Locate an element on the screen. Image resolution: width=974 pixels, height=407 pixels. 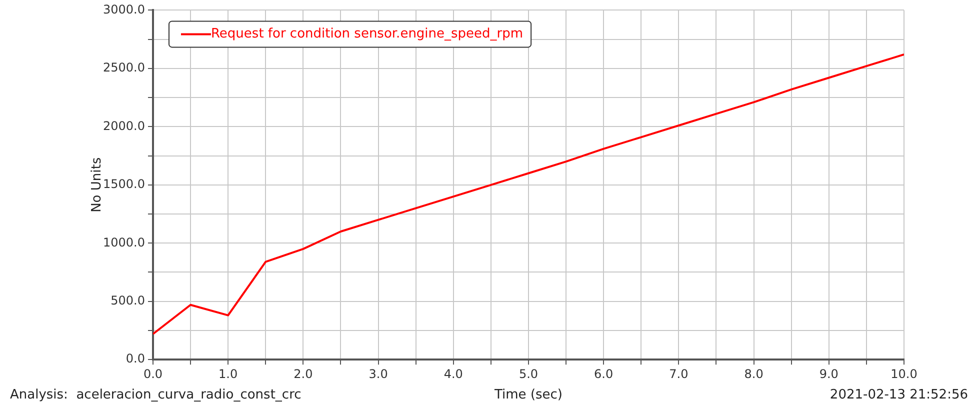
x-tick-label: 2.0 is located at coordinates (303, 373).